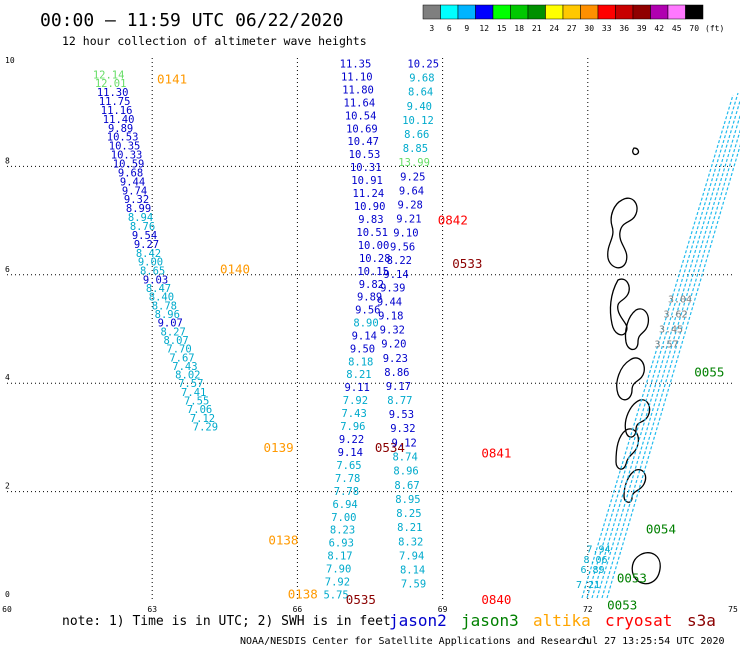  Describe the element at coordinates (668, 356) in the screenshot. I see `swath-line` at that location.